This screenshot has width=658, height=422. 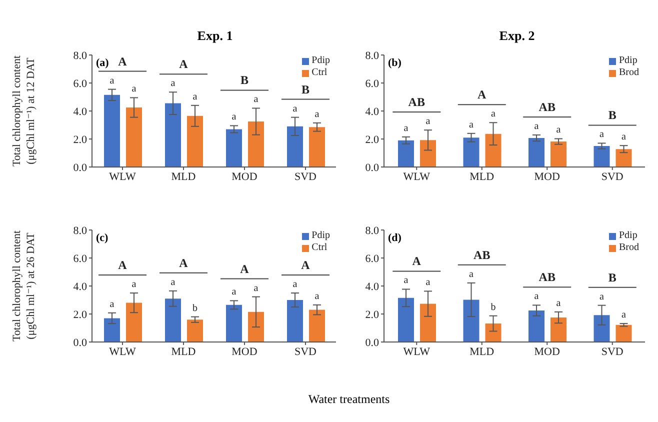 I want to click on y-axis-title: Total chlorophyll content (μgChl ml⁻¹) at 12 DAT, so click(x=24, y=111).